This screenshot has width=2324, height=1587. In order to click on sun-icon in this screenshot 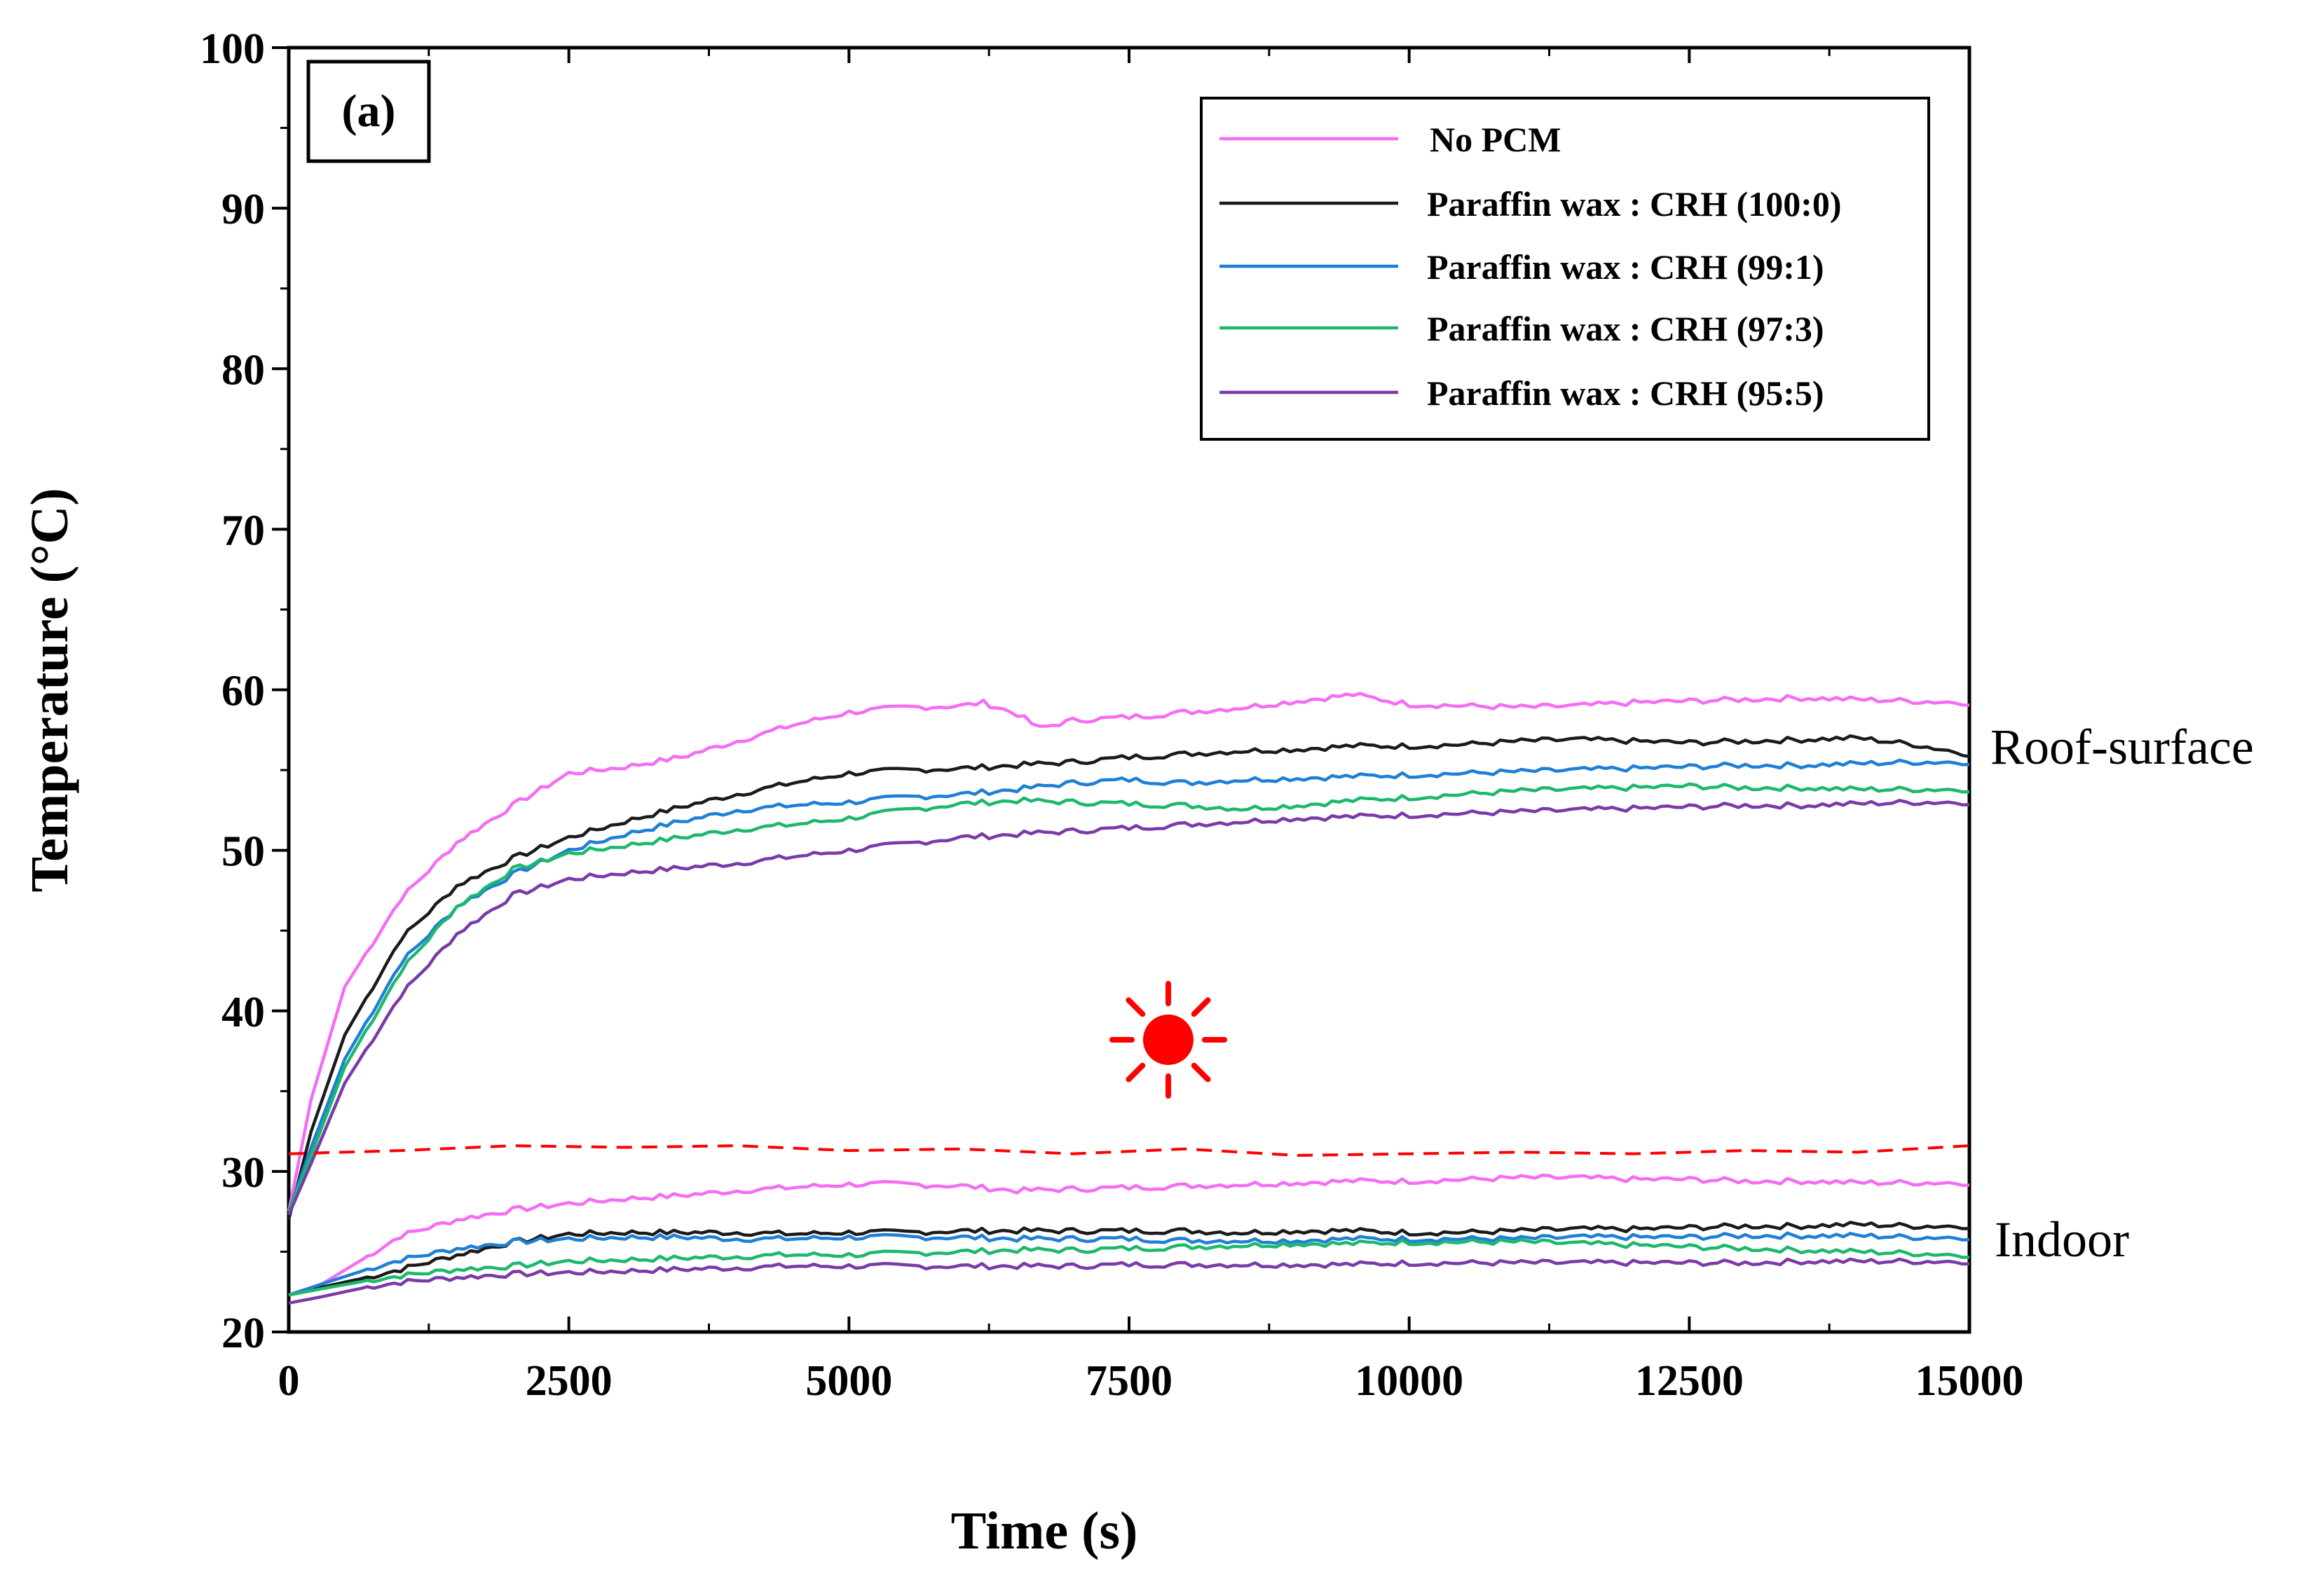, I will do `click(1168, 1039)`.